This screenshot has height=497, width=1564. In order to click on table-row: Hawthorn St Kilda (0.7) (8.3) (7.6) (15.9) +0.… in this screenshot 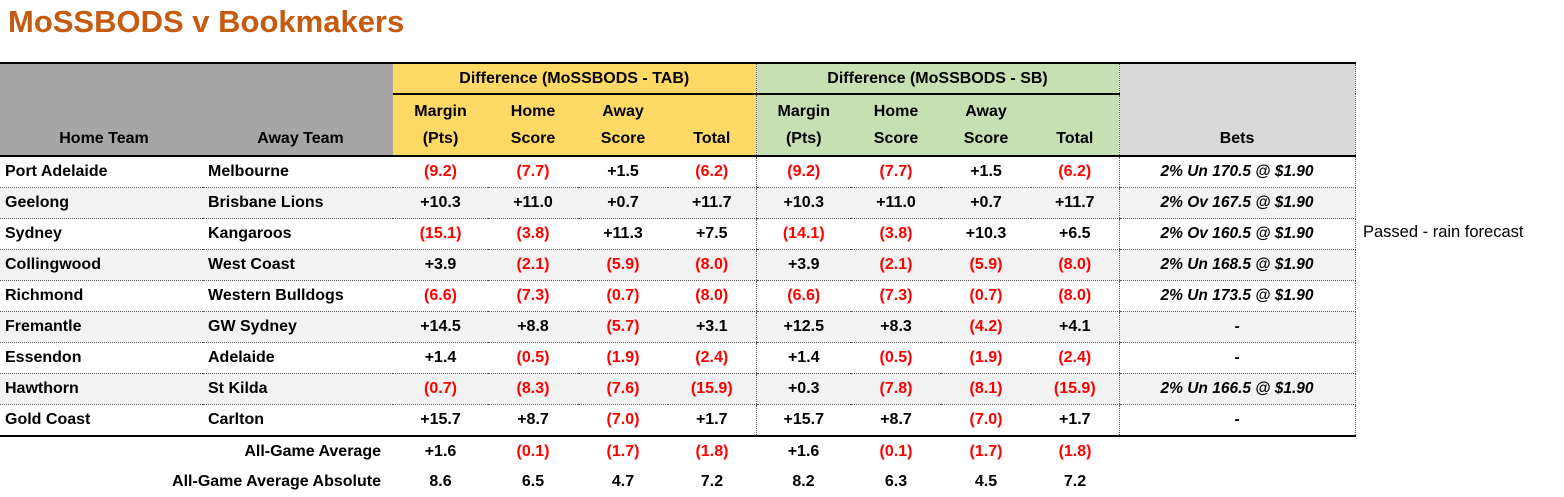, I will do `click(678, 389)`.